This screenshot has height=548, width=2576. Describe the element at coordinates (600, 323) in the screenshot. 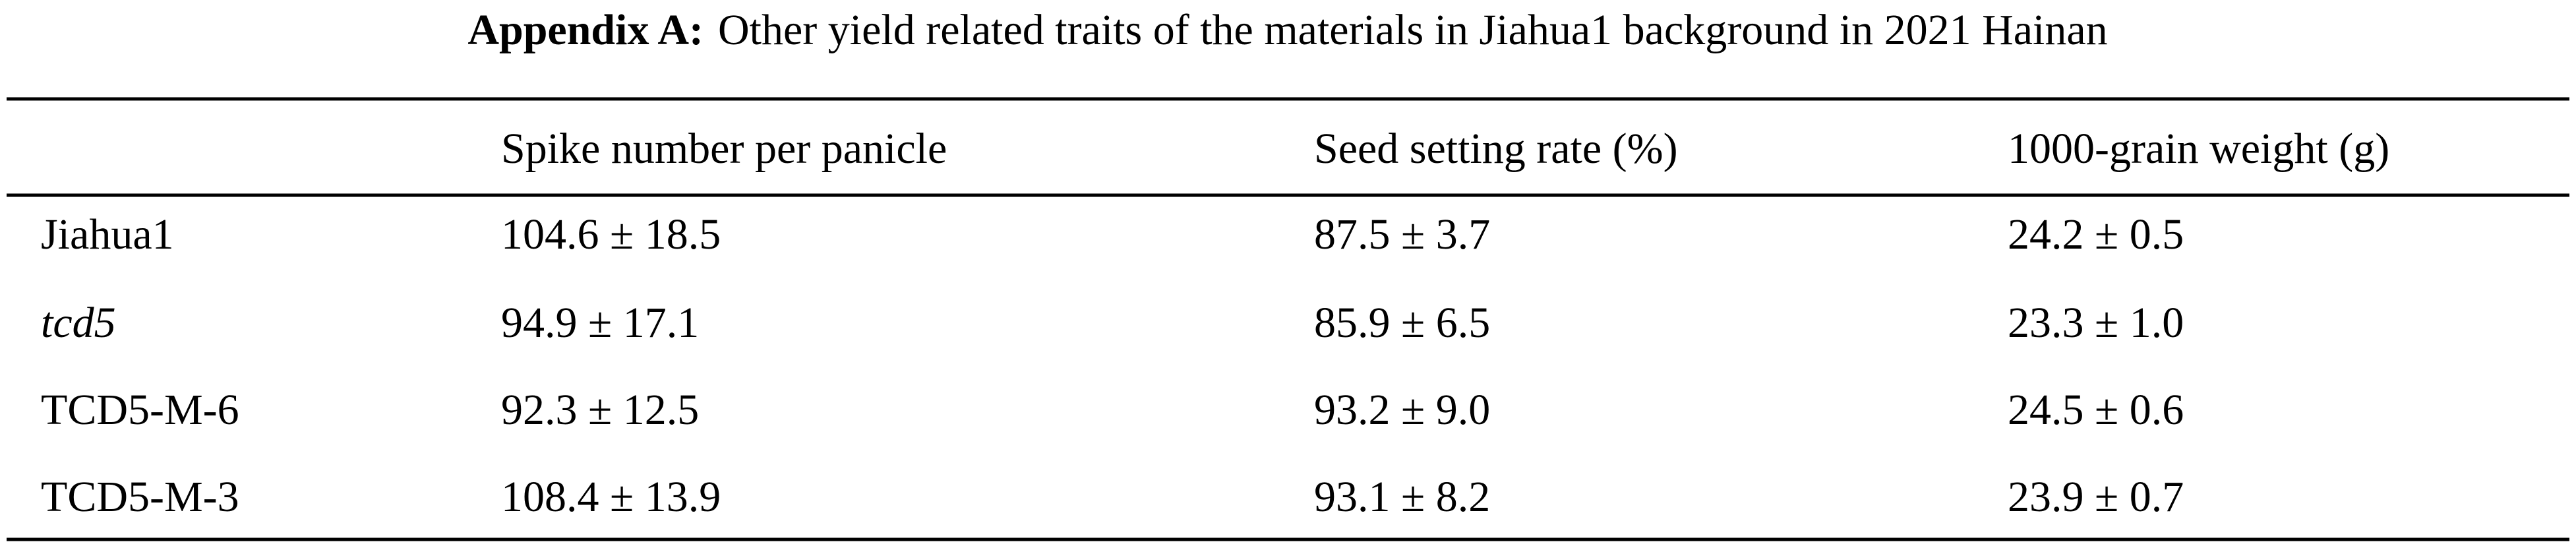

I see `table-cell: 94.9 ± 17.1` at that location.